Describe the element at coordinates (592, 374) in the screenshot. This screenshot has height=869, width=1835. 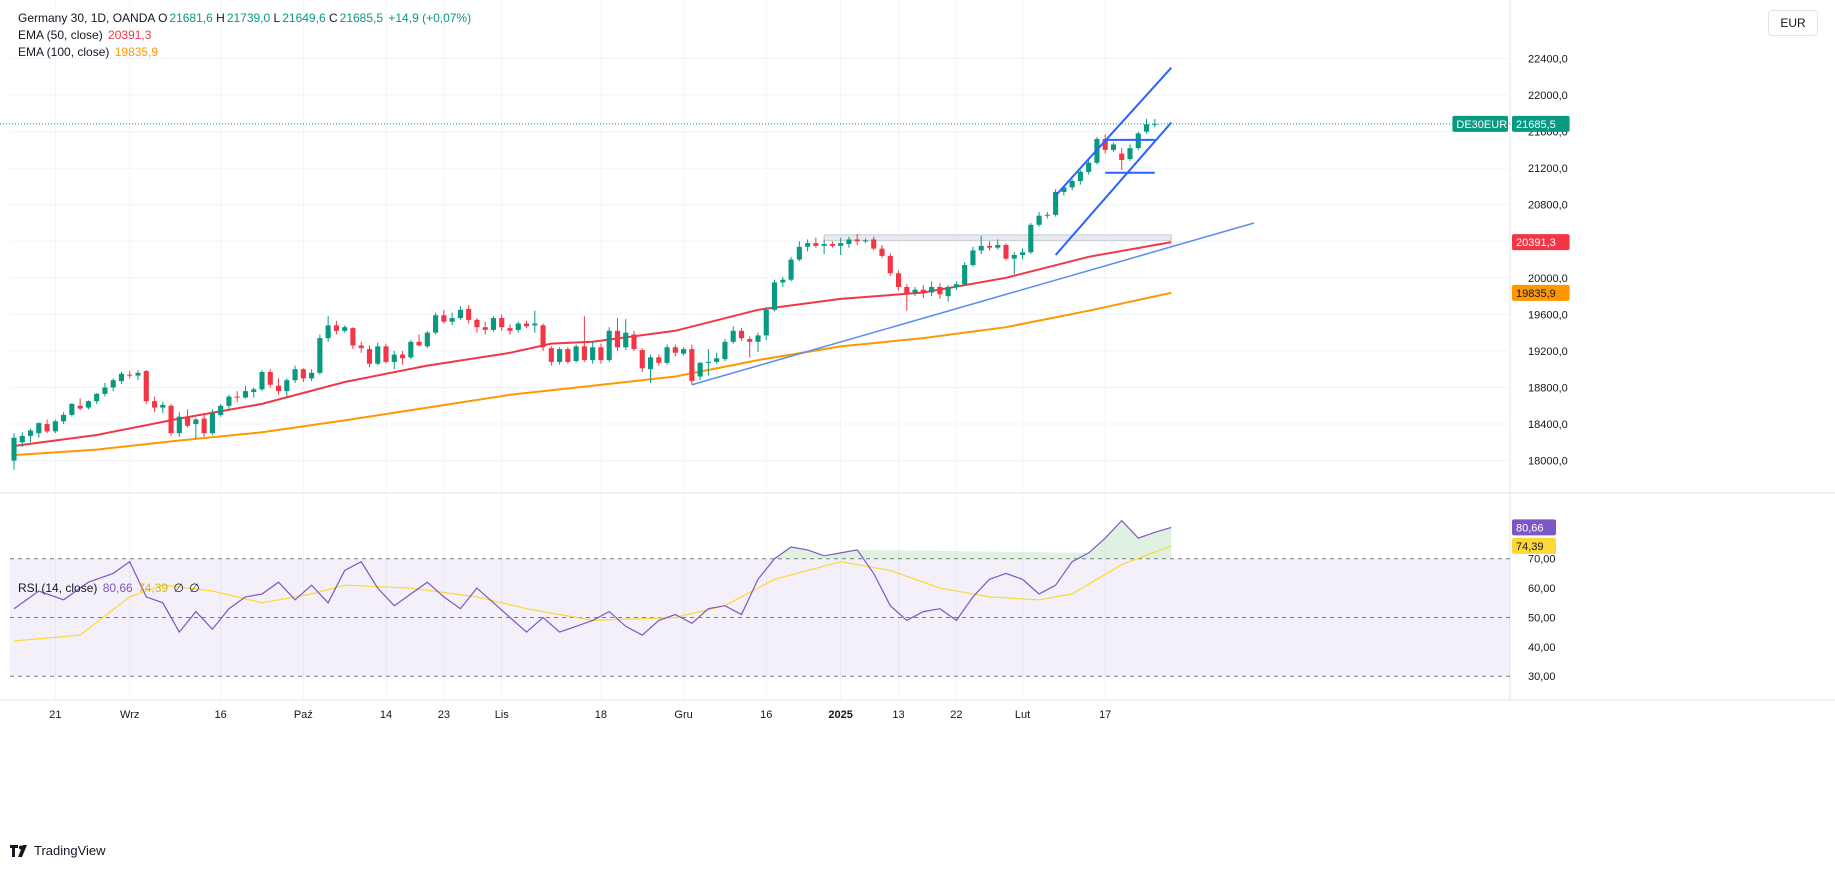
I see `ema100-line` at that location.